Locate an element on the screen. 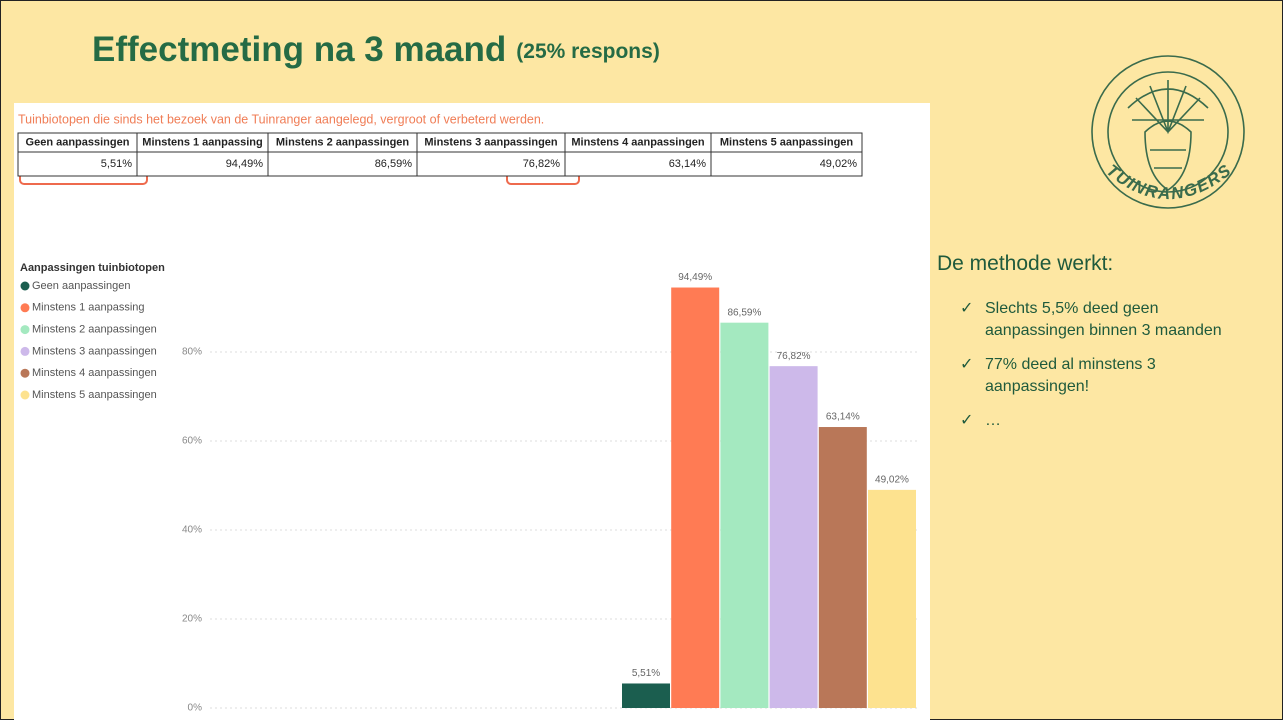 Image resolution: width=1283 pixels, height=720 pixels. y-tick-label: 60% is located at coordinates (192, 441).